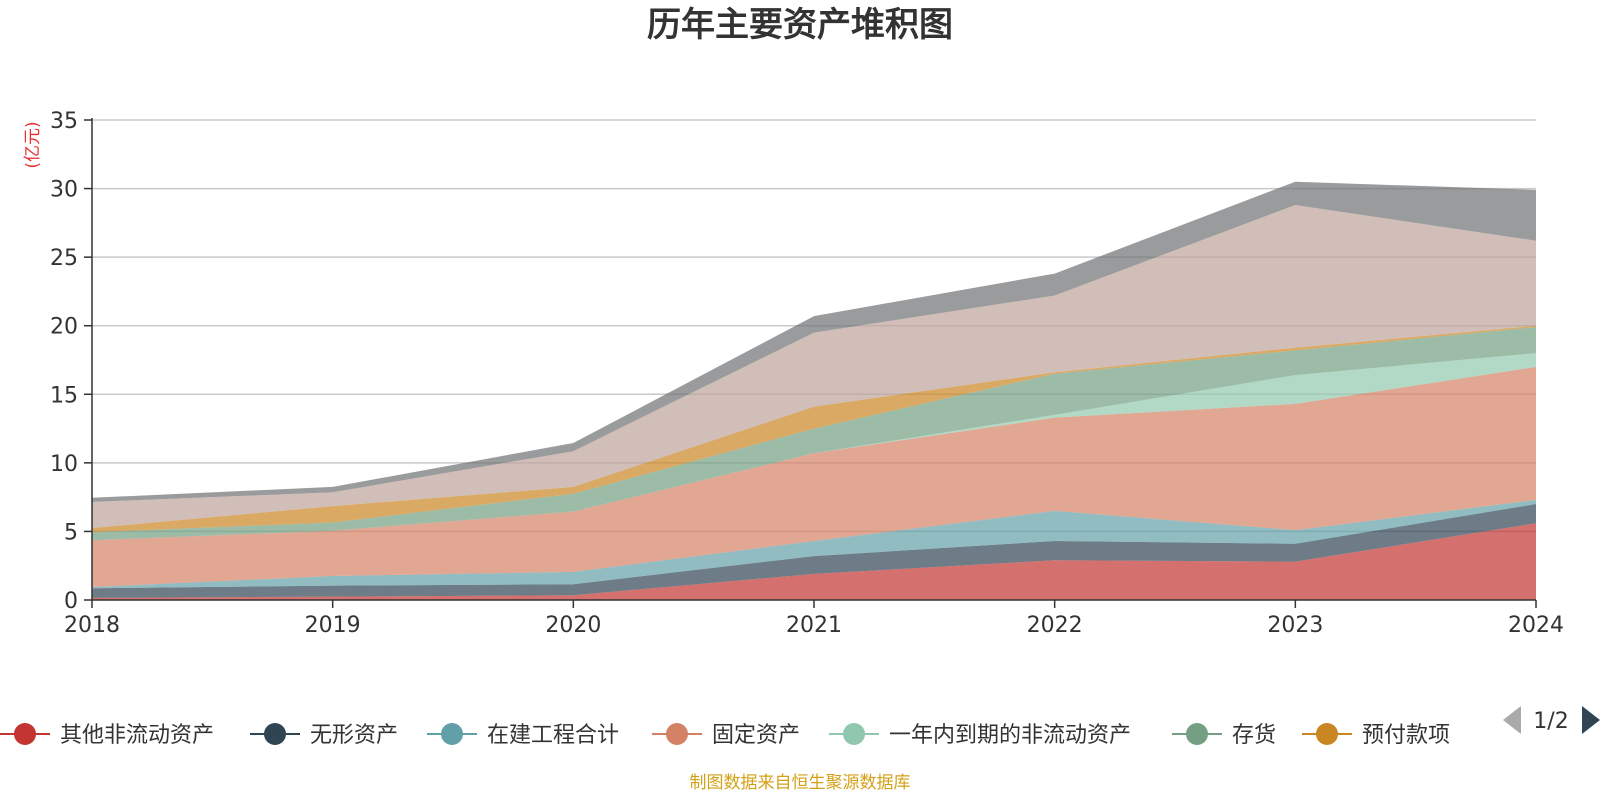  I want to click on legend-label: 固定资产, so click(756, 735).